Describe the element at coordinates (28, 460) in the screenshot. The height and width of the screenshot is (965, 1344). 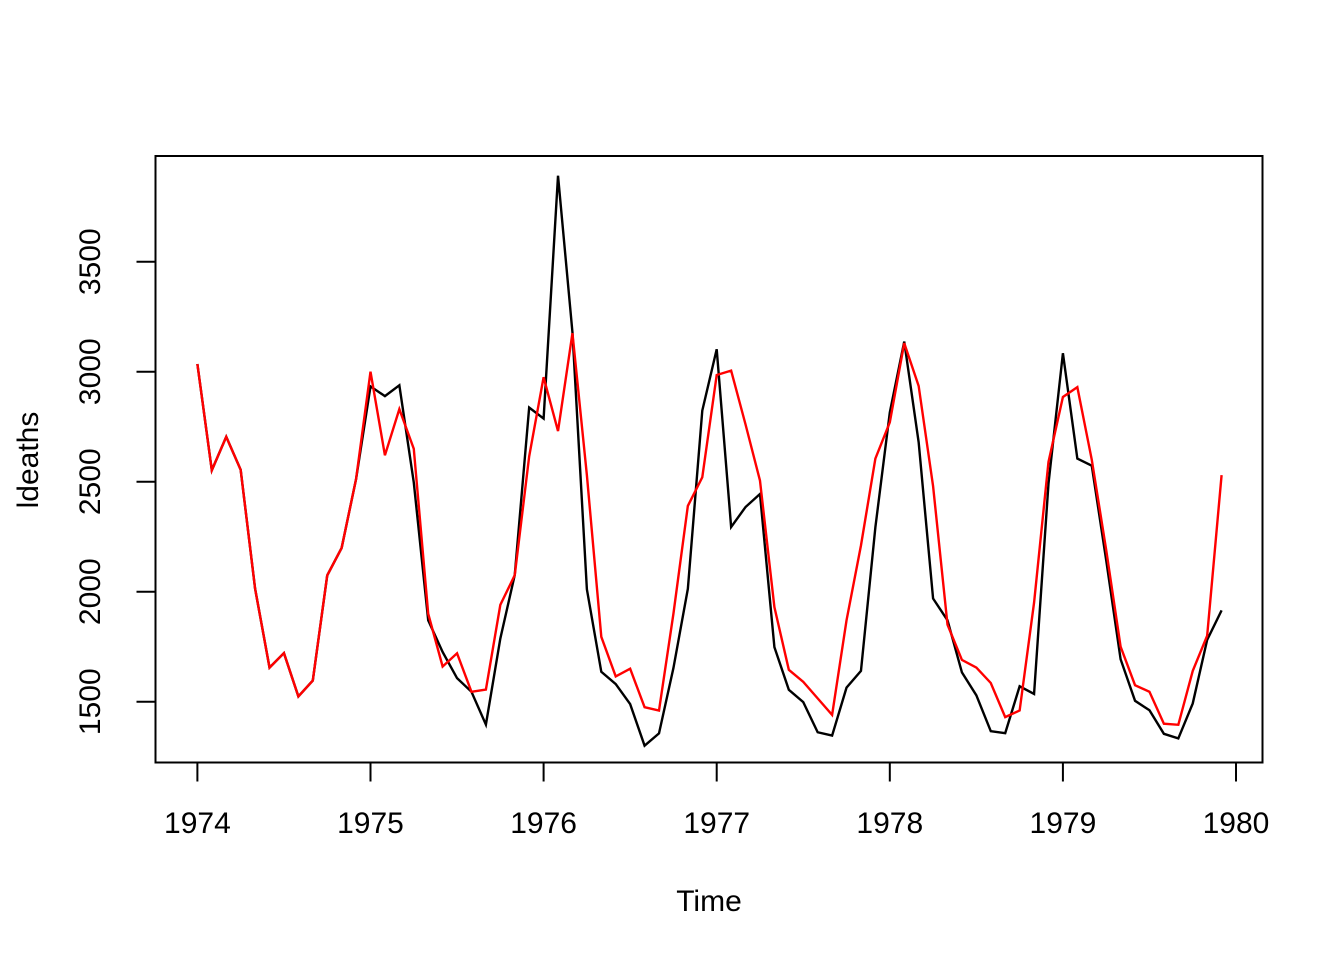
I see `y-axis-title: ldeaths` at that location.